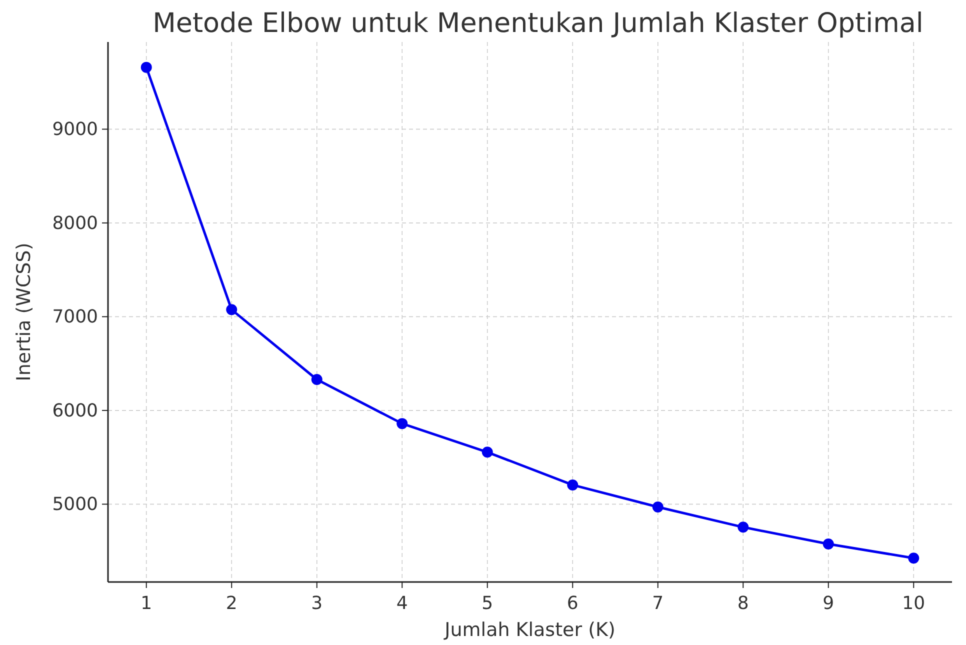 Image resolution: width=966 pixels, height=645 pixels. I want to click on x-tick-label: 7, so click(658, 603).